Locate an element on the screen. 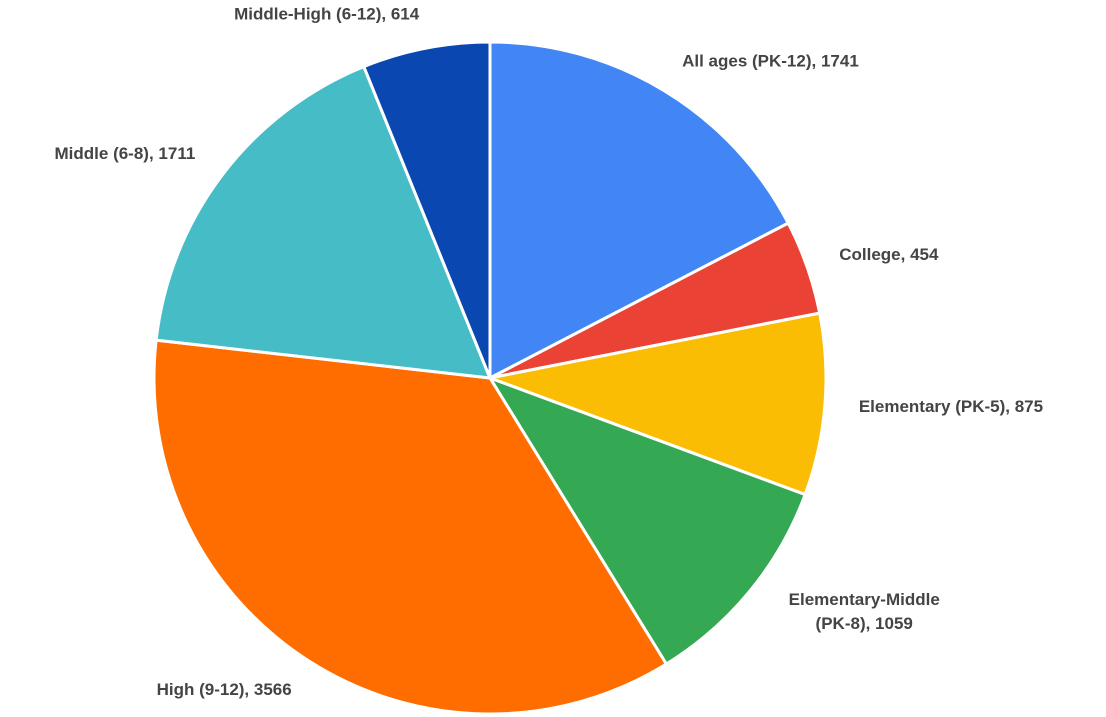 This screenshot has width=1106, height=717. slice-label: All ages (PK-12), 1741 is located at coordinates (770, 60).